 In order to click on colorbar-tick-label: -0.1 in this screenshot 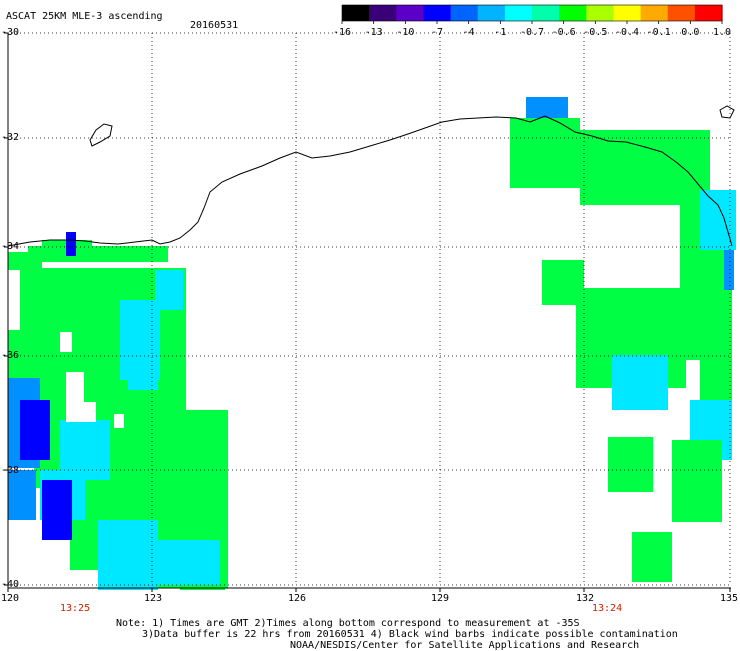, I will do `click(659, 32)`.